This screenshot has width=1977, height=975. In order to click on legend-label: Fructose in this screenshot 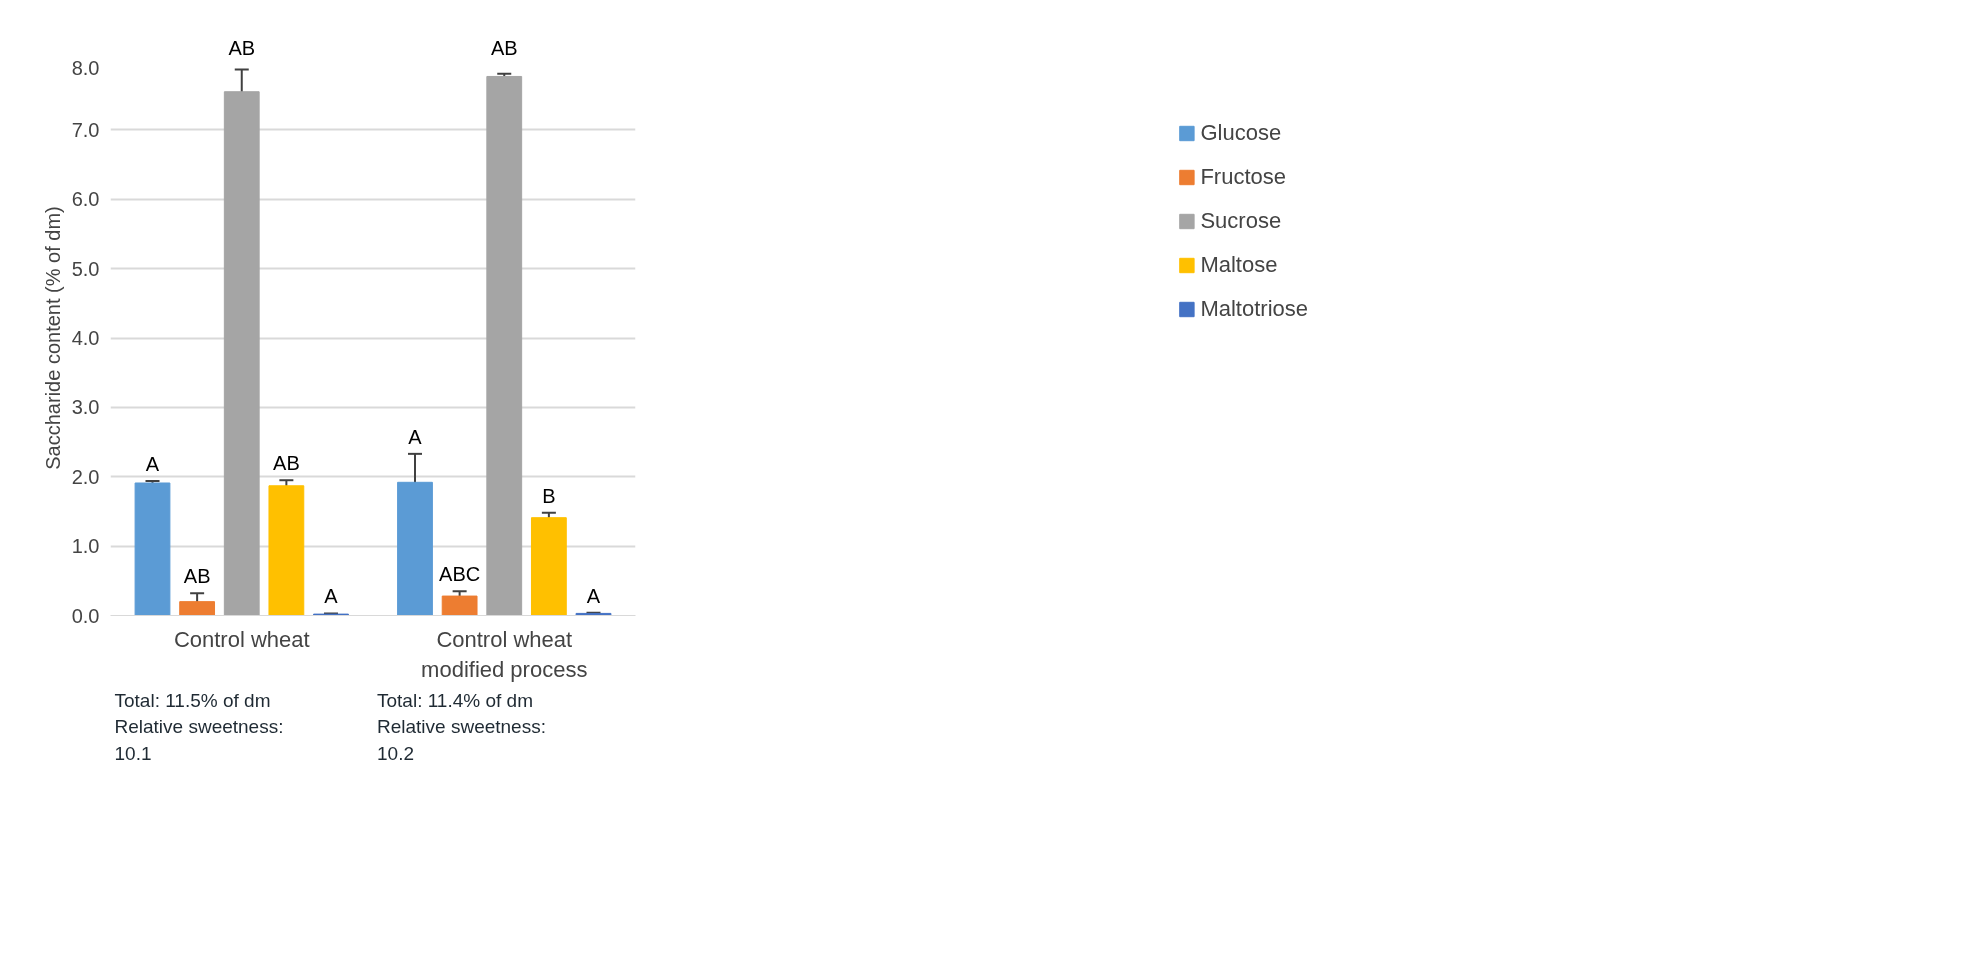, I will do `click(1243, 177)`.